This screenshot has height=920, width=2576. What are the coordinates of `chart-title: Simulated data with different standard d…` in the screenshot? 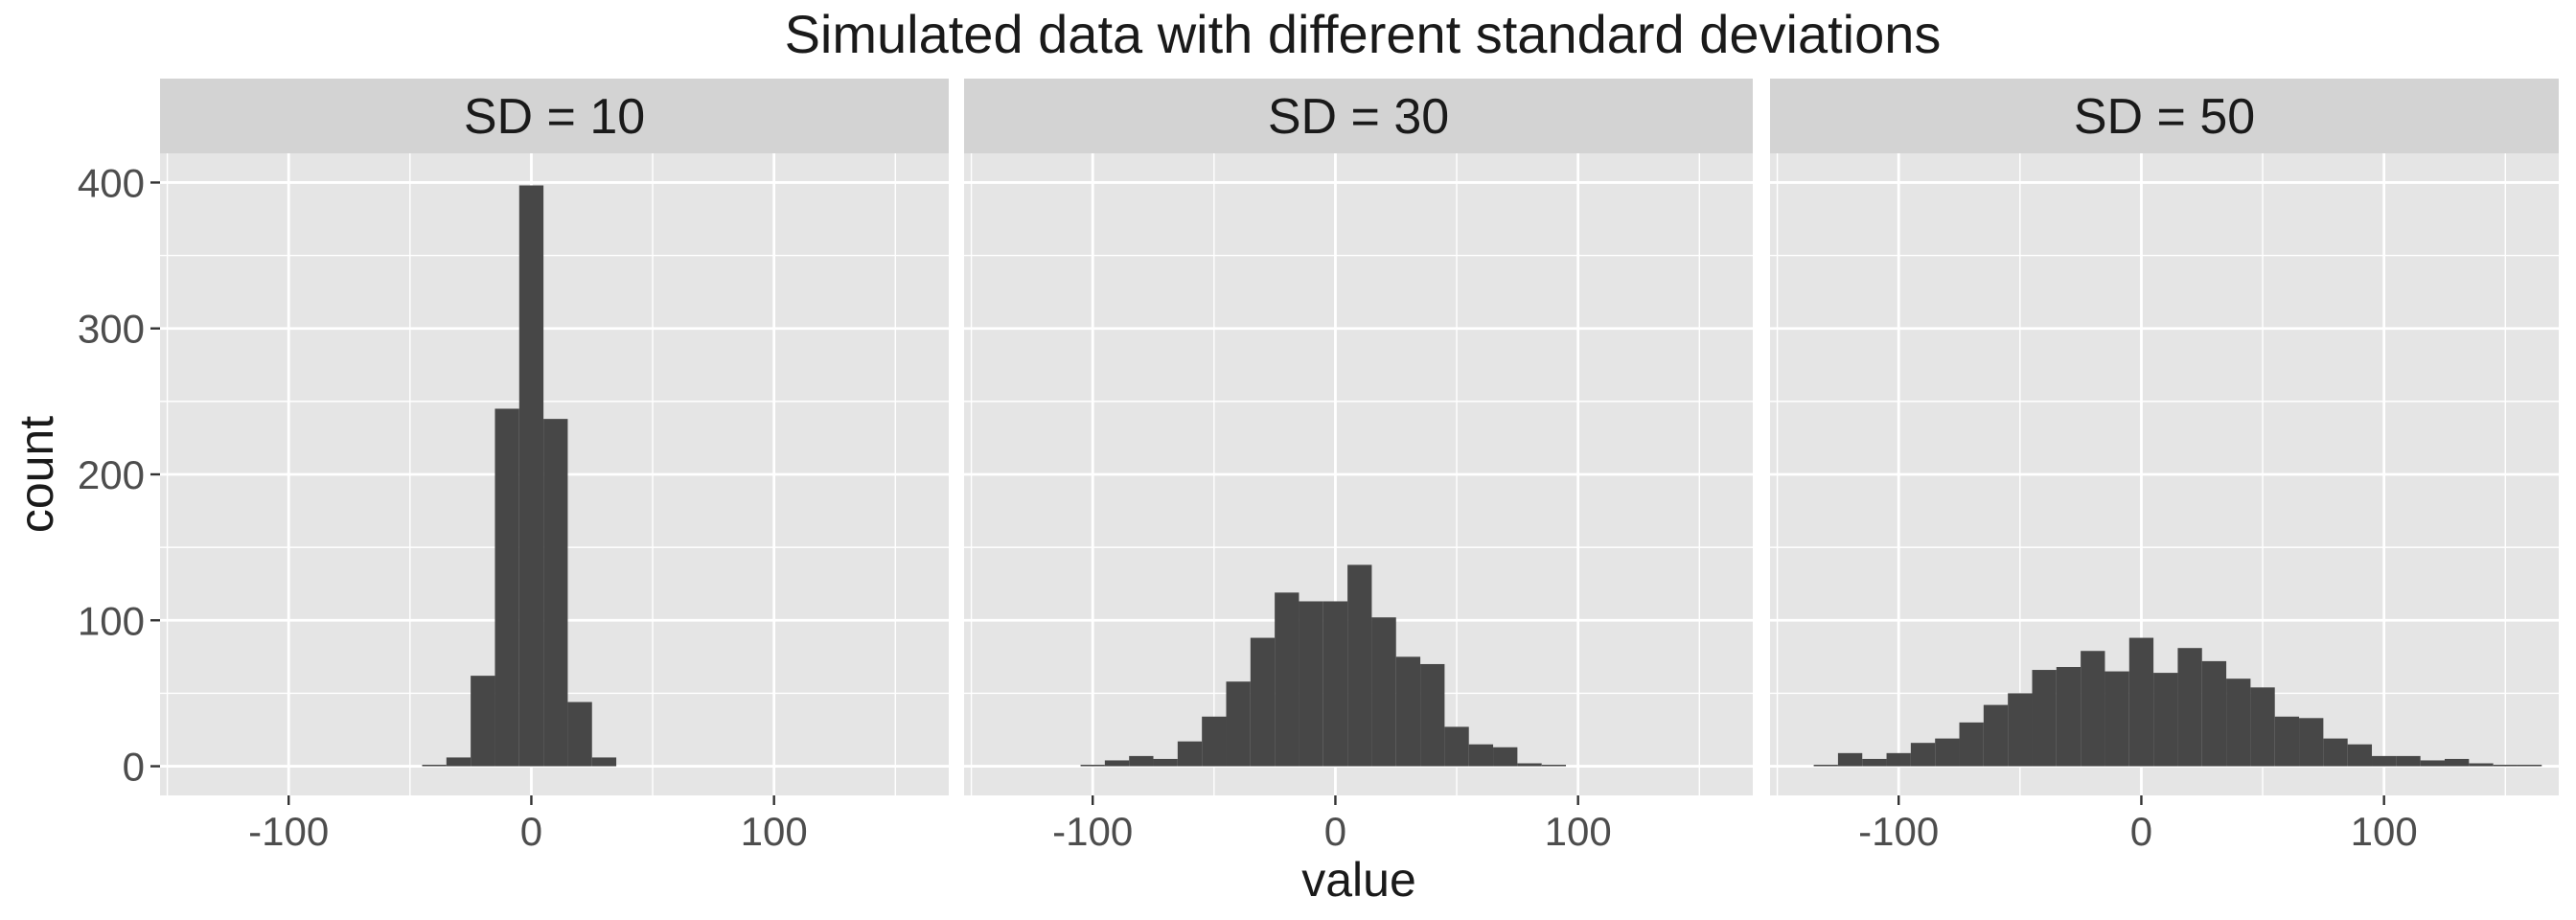 It's located at (1364, 34).